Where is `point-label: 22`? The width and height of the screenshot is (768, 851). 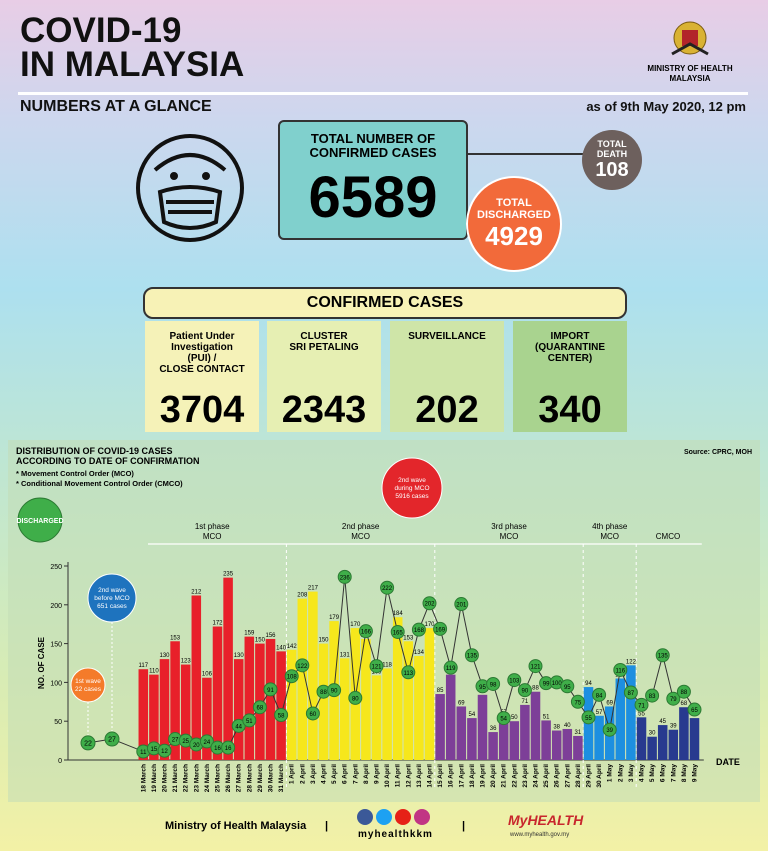 point-label: 22 is located at coordinates (88, 743).